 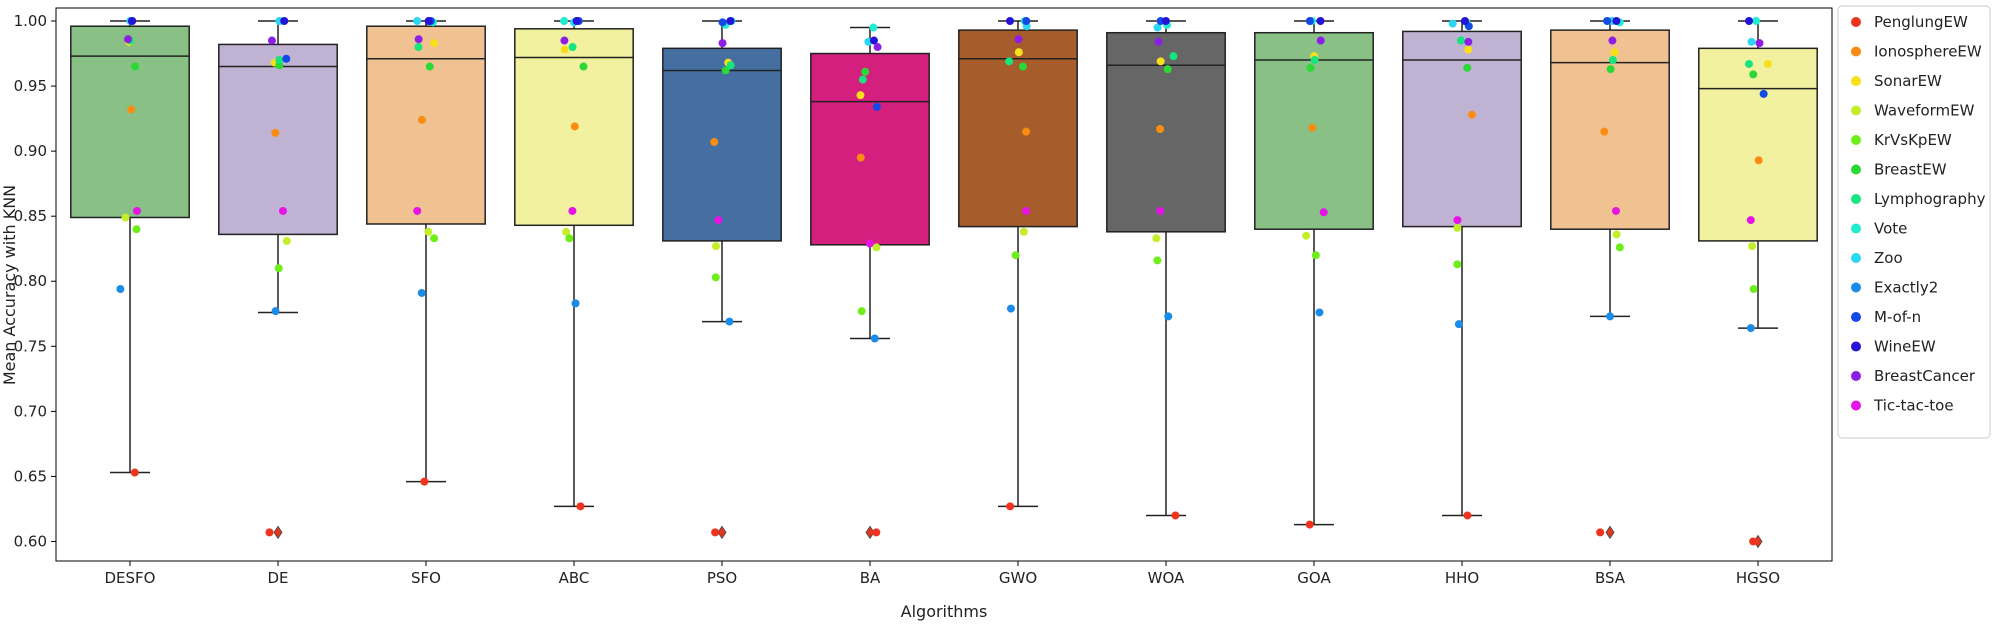 What do you see at coordinates (1462, 578) in the screenshot?
I see `x-tick-label: HHO` at bounding box center [1462, 578].